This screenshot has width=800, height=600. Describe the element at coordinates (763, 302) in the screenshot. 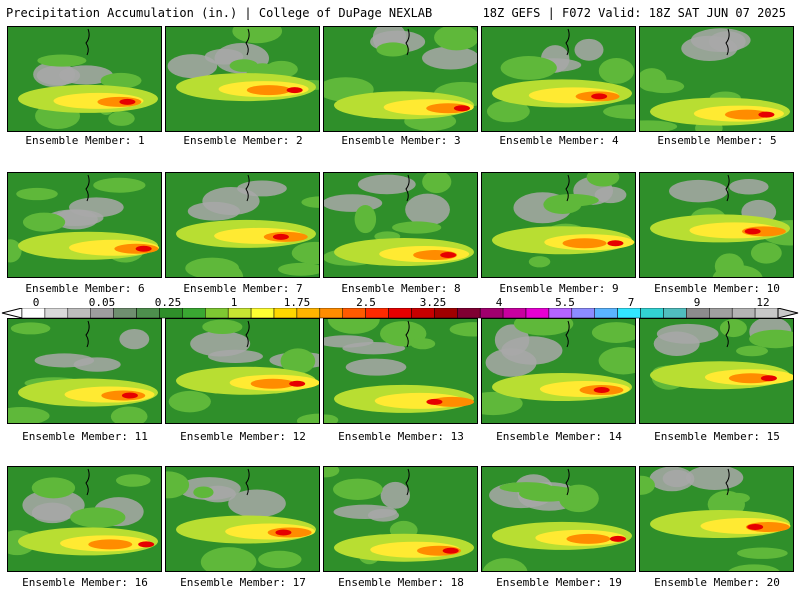

I see `legend-tick-label: 12` at that location.